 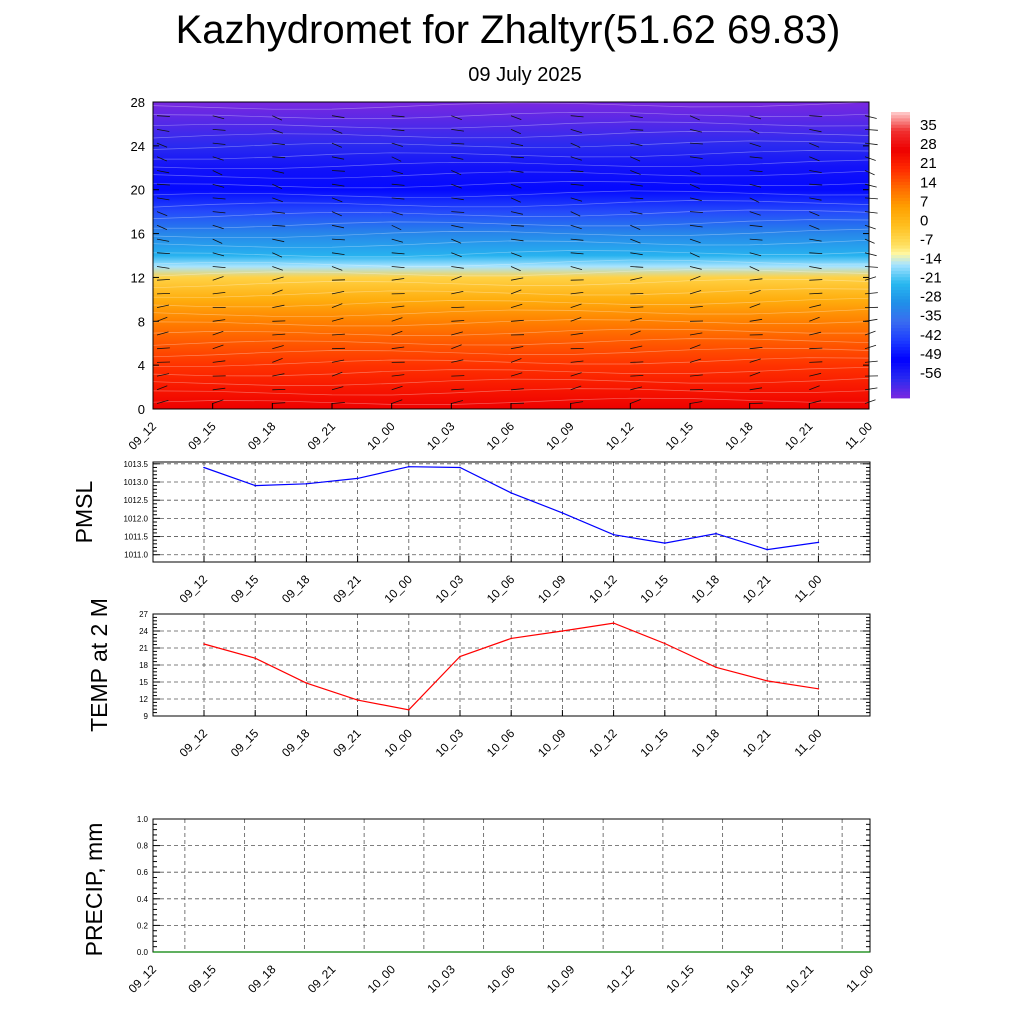 I want to click on y-tick-label: 12, so click(x=138, y=277).